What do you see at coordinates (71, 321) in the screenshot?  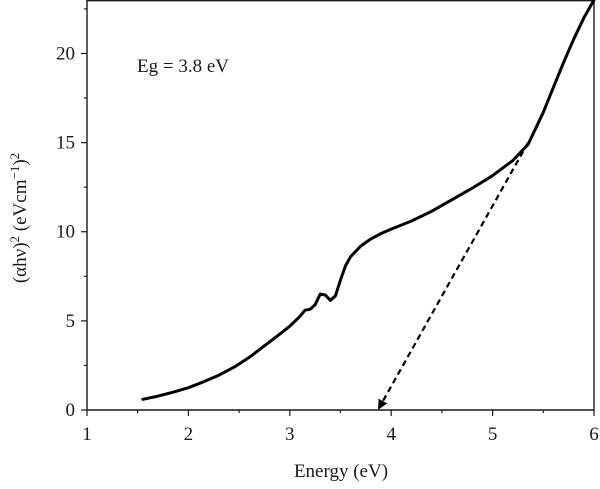 I see `y-tick-label: 5` at bounding box center [71, 321].